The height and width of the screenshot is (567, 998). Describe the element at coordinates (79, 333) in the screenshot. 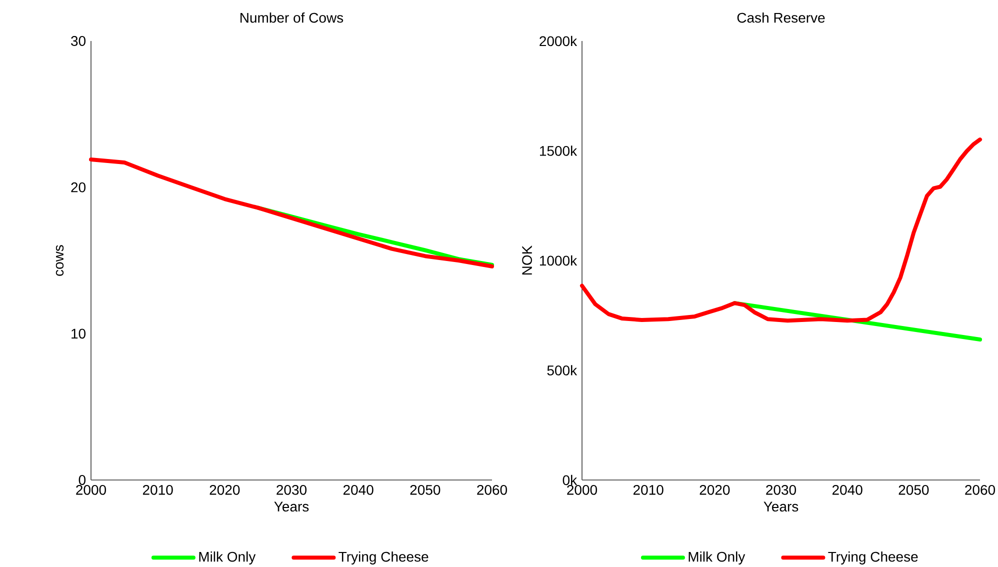

I see `y-tick-label: 10` at that location.